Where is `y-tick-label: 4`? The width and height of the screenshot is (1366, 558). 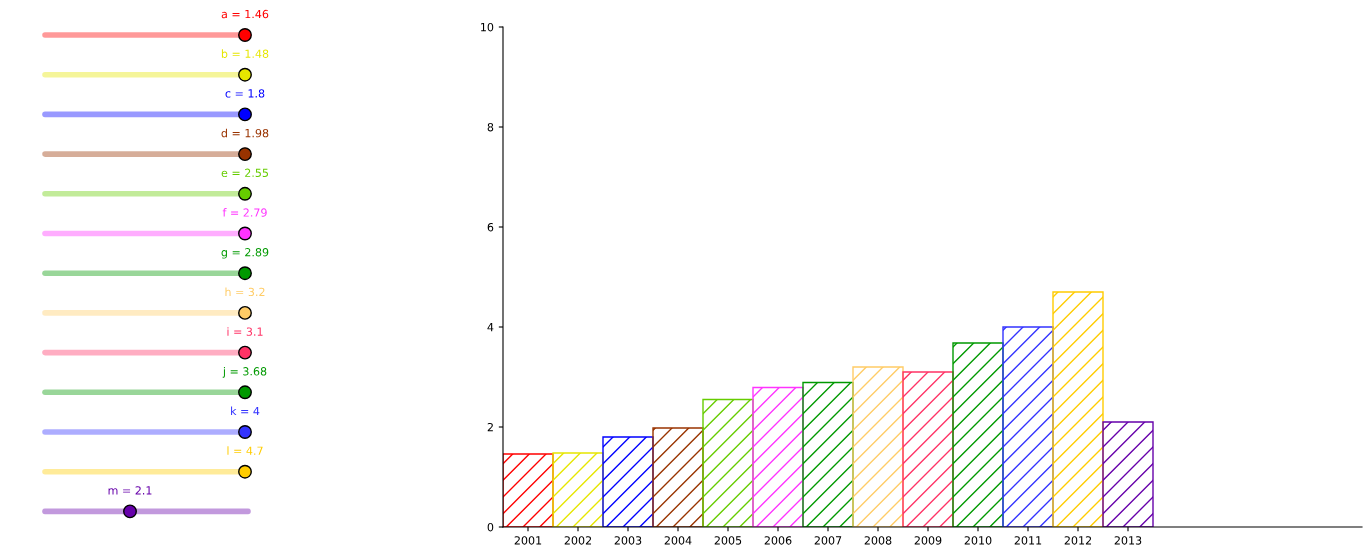 y-tick-label: 4 is located at coordinates (490, 327).